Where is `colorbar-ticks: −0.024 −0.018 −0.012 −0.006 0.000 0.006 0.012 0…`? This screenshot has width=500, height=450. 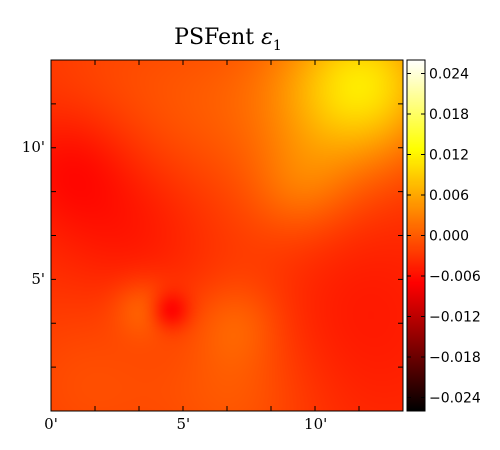 colorbar-ticks: −0.024 −0.018 −0.012 −0.006 0.000 0.006 0.012 0… is located at coordinates (444, 237).